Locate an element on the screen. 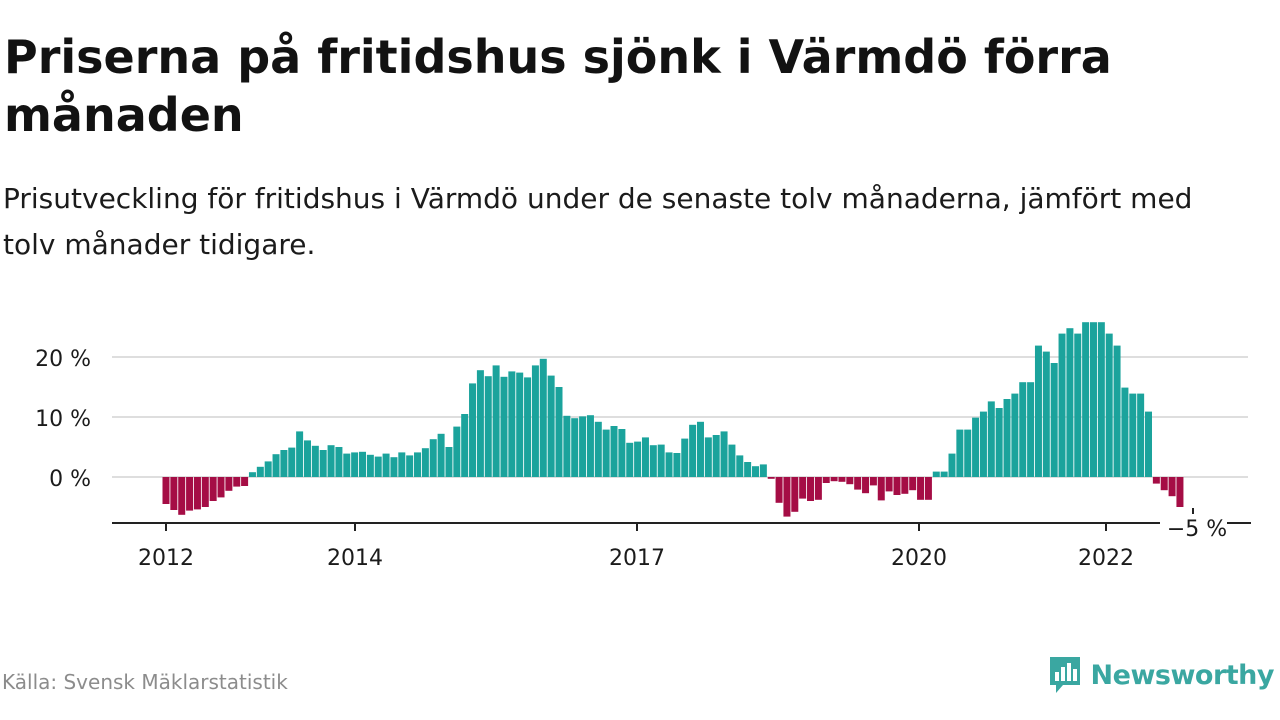 This screenshot has width=1280, height=720. last-value-label: −5 % is located at coordinates (1197, 529).